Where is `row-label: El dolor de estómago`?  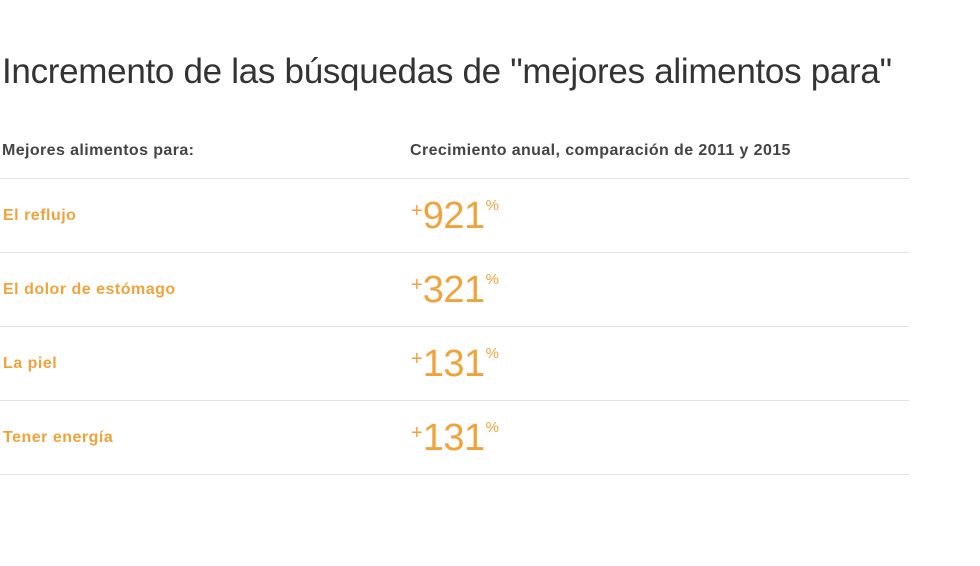 row-label: El dolor de estómago is located at coordinates (89, 289).